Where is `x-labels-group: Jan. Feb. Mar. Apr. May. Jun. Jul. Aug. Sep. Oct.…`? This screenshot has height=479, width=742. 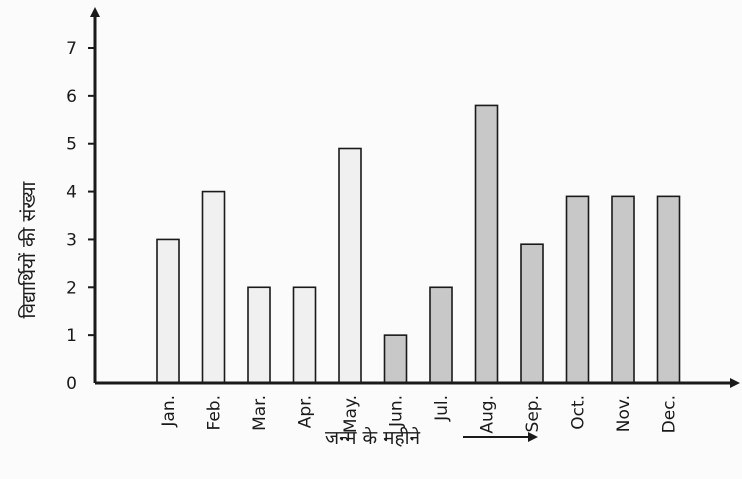
x-labels-group: Jan. Feb. Mar. Apr. May. Jun. Jul. Aug. Sep. Oct.… is located at coordinates (419, 414).